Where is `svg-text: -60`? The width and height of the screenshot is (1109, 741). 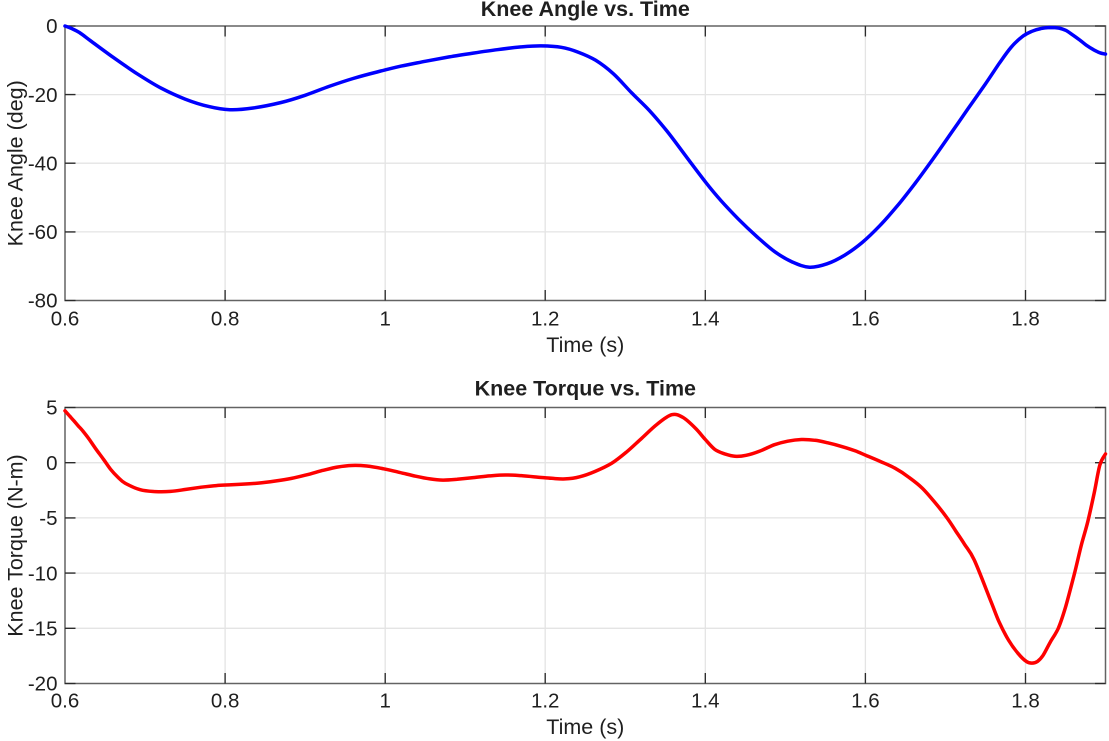 svg-text: -60 is located at coordinates (43, 232).